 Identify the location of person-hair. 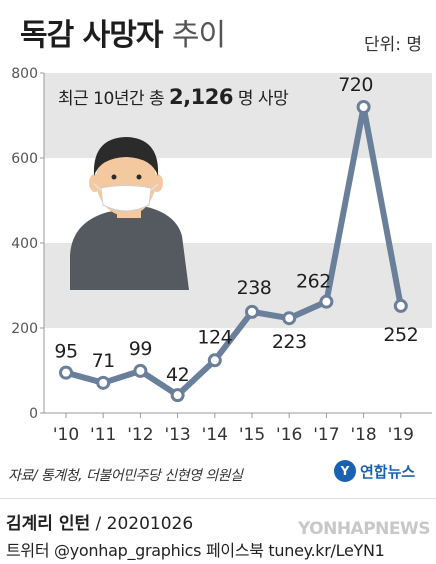
(126, 156).